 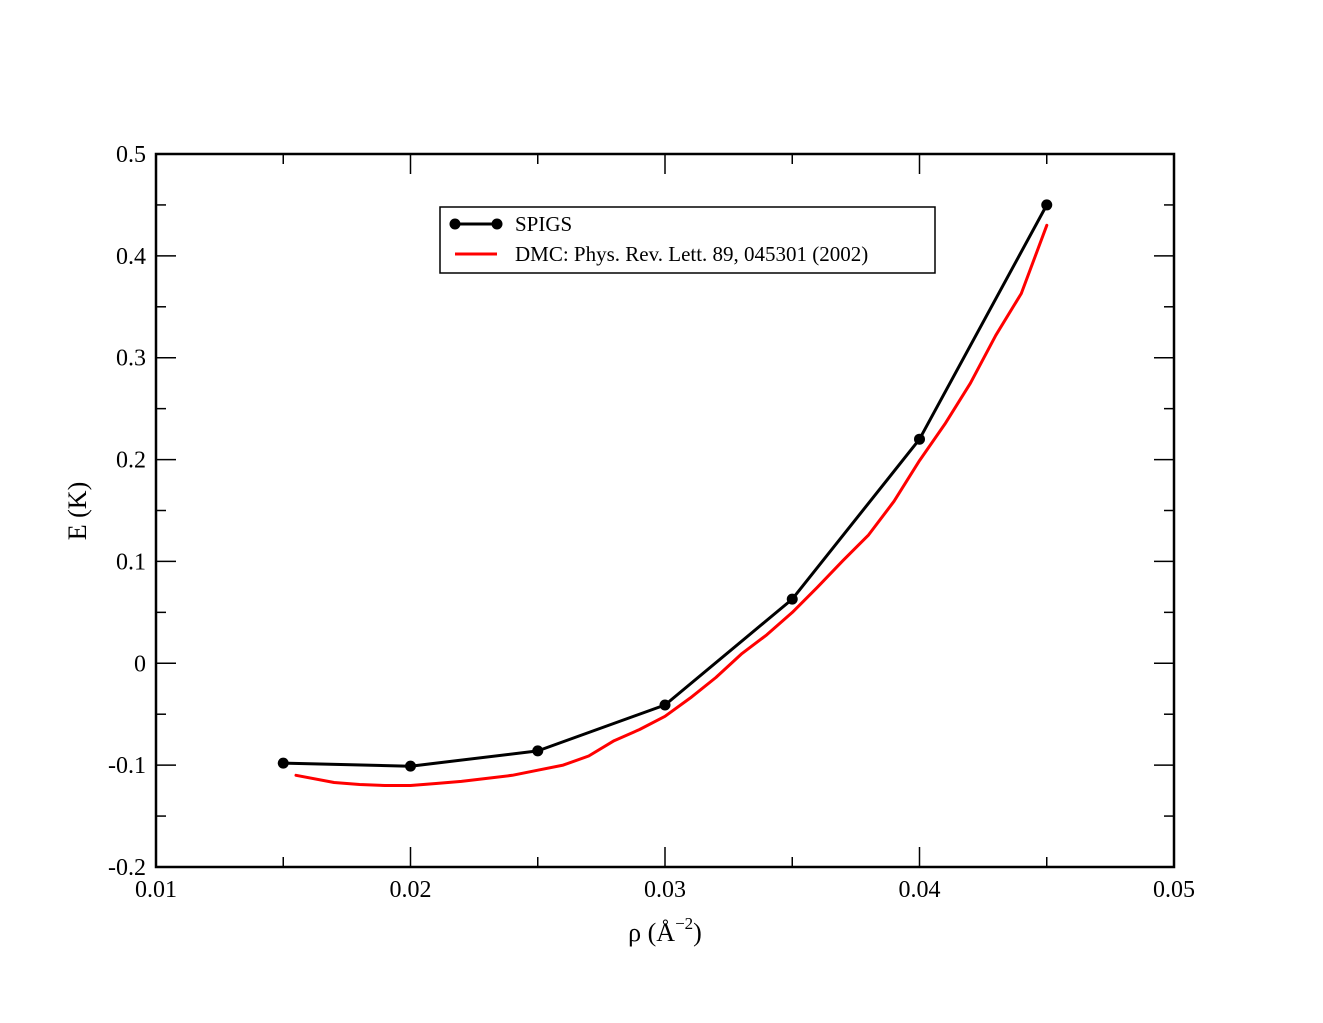 What do you see at coordinates (684, 923) in the screenshot?
I see `x-axis-title-exponent: −2` at bounding box center [684, 923].